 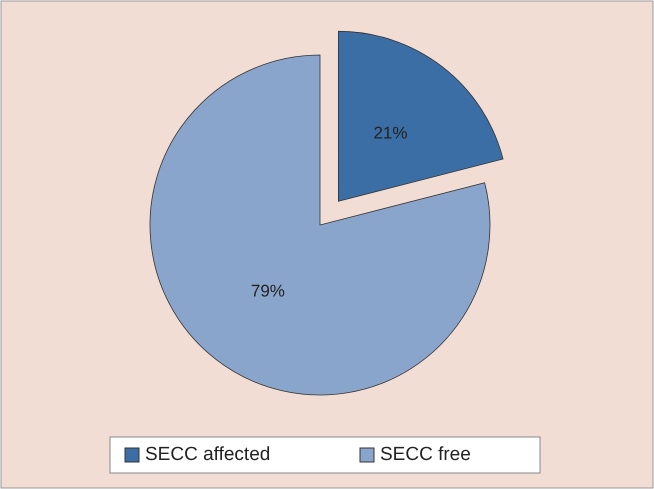 I want to click on data-label: 79%, so click(x=267, y=291).